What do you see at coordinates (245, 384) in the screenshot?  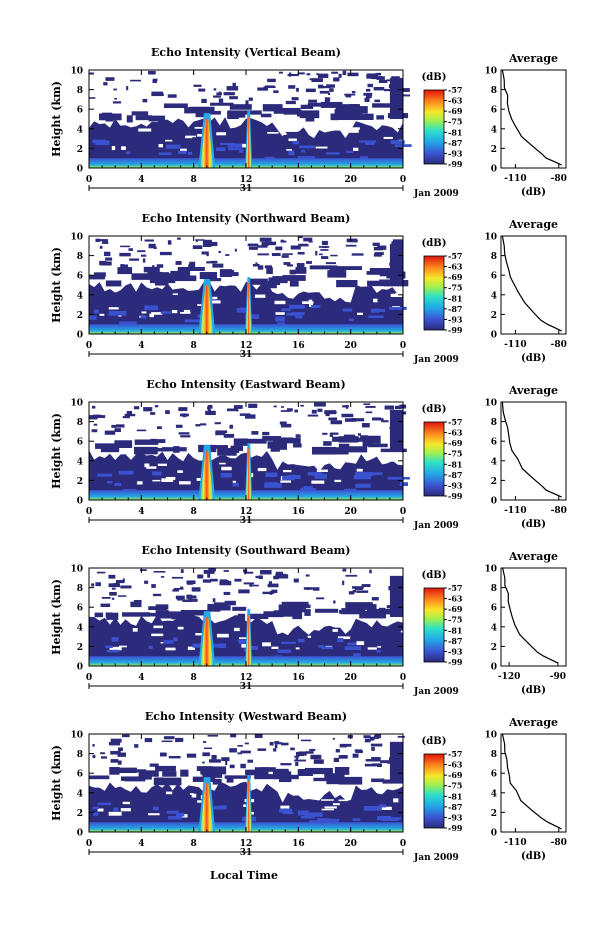 I see `panel-title: Echo Intensity (Eastward Beam)` at bounding box center [245, 384].